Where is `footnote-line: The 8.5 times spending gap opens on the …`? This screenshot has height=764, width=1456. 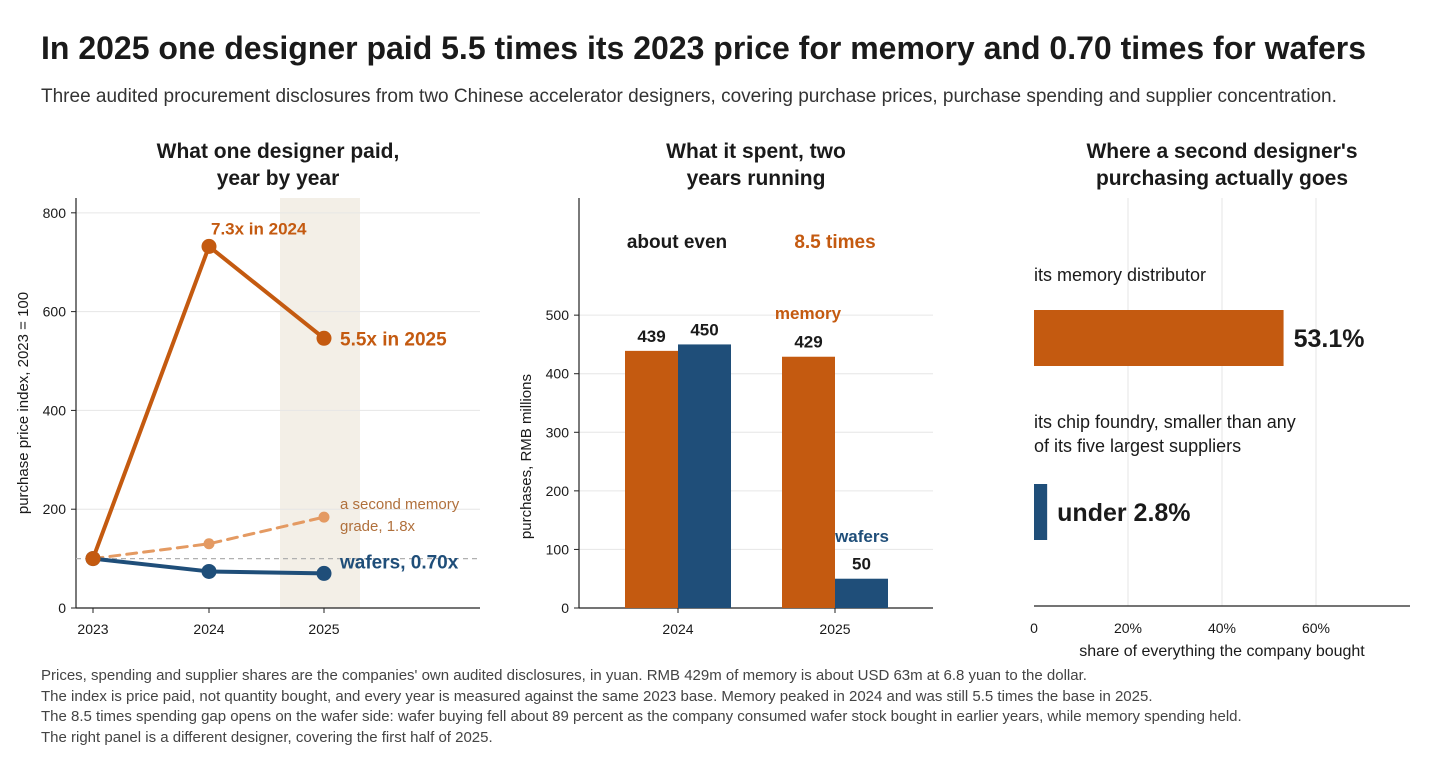
footnote-line: The 8.5 times spending gap opens on the … is located at coordinates (641, 716).